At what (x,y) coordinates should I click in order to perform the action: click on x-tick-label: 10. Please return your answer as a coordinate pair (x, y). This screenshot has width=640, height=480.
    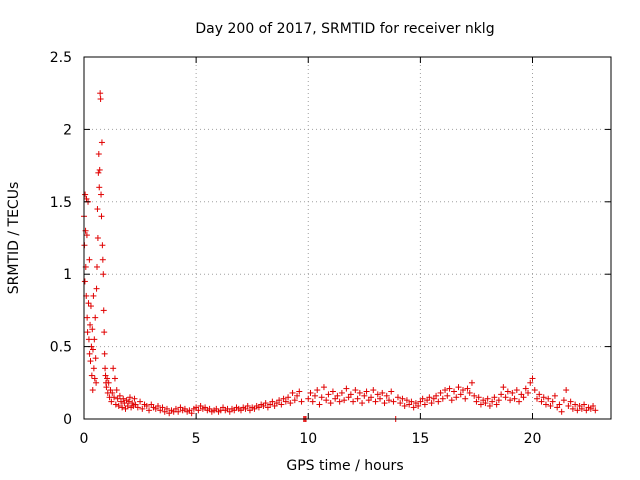
    Looking at the image, I should click on (308, 439).